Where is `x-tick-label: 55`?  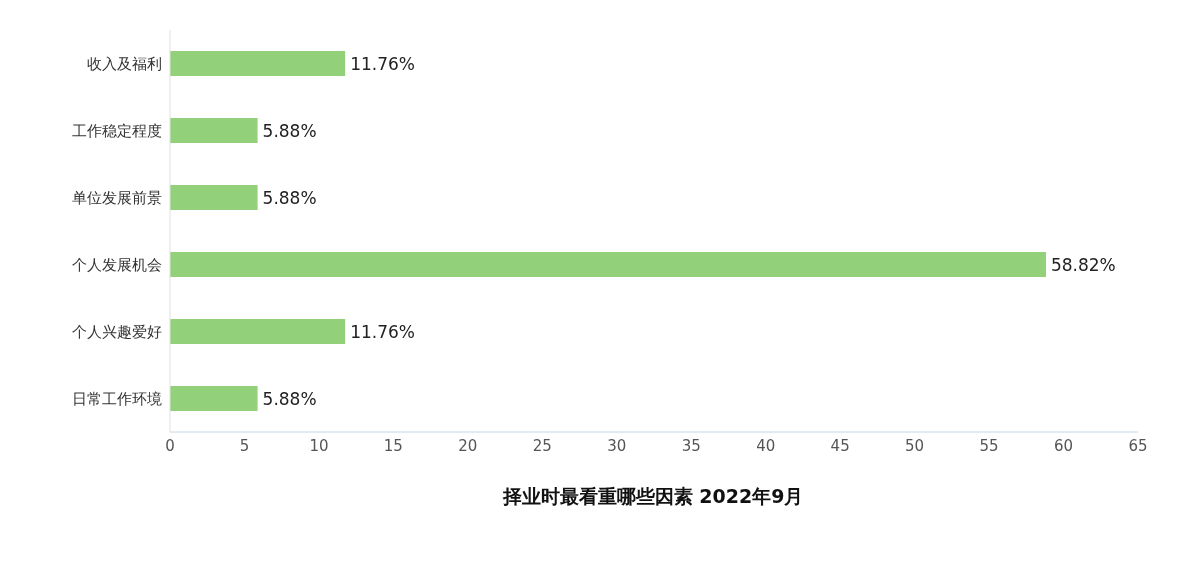
x-tick-label: 55 is located at coordinates (989, 445).